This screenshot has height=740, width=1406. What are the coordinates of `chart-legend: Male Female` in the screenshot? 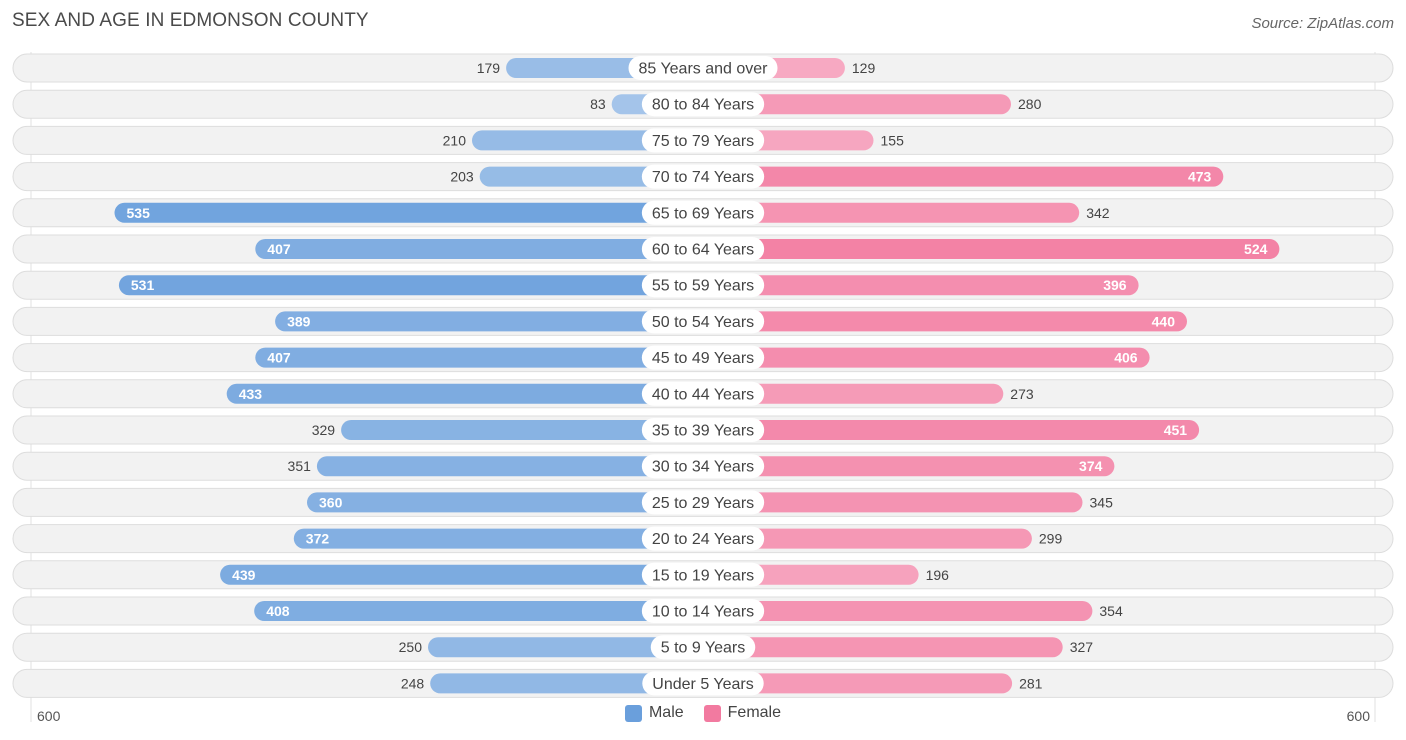 It's located at (703, 713).